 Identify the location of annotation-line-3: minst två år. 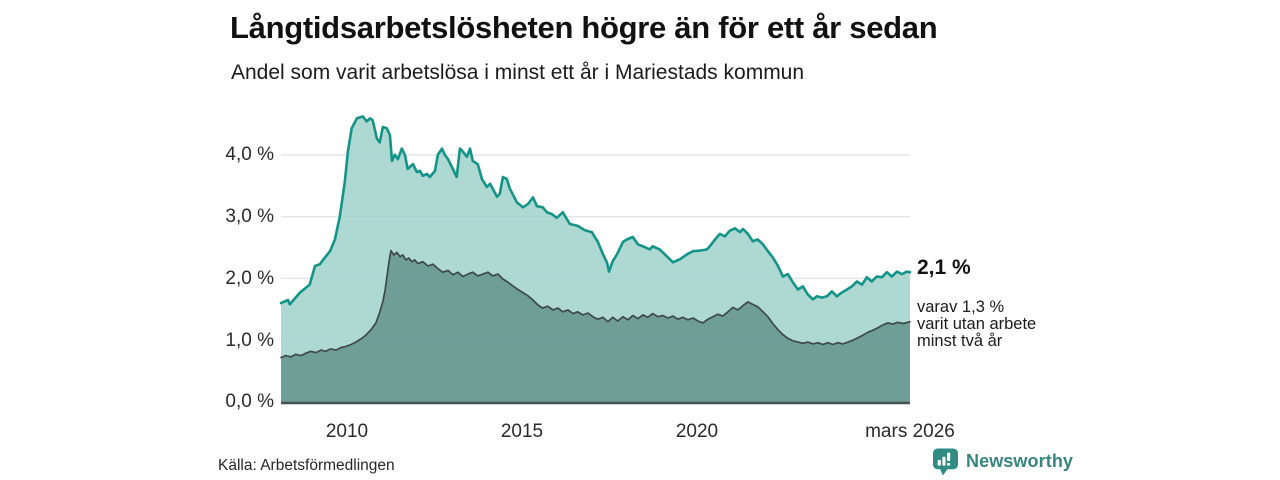
(960, 341).